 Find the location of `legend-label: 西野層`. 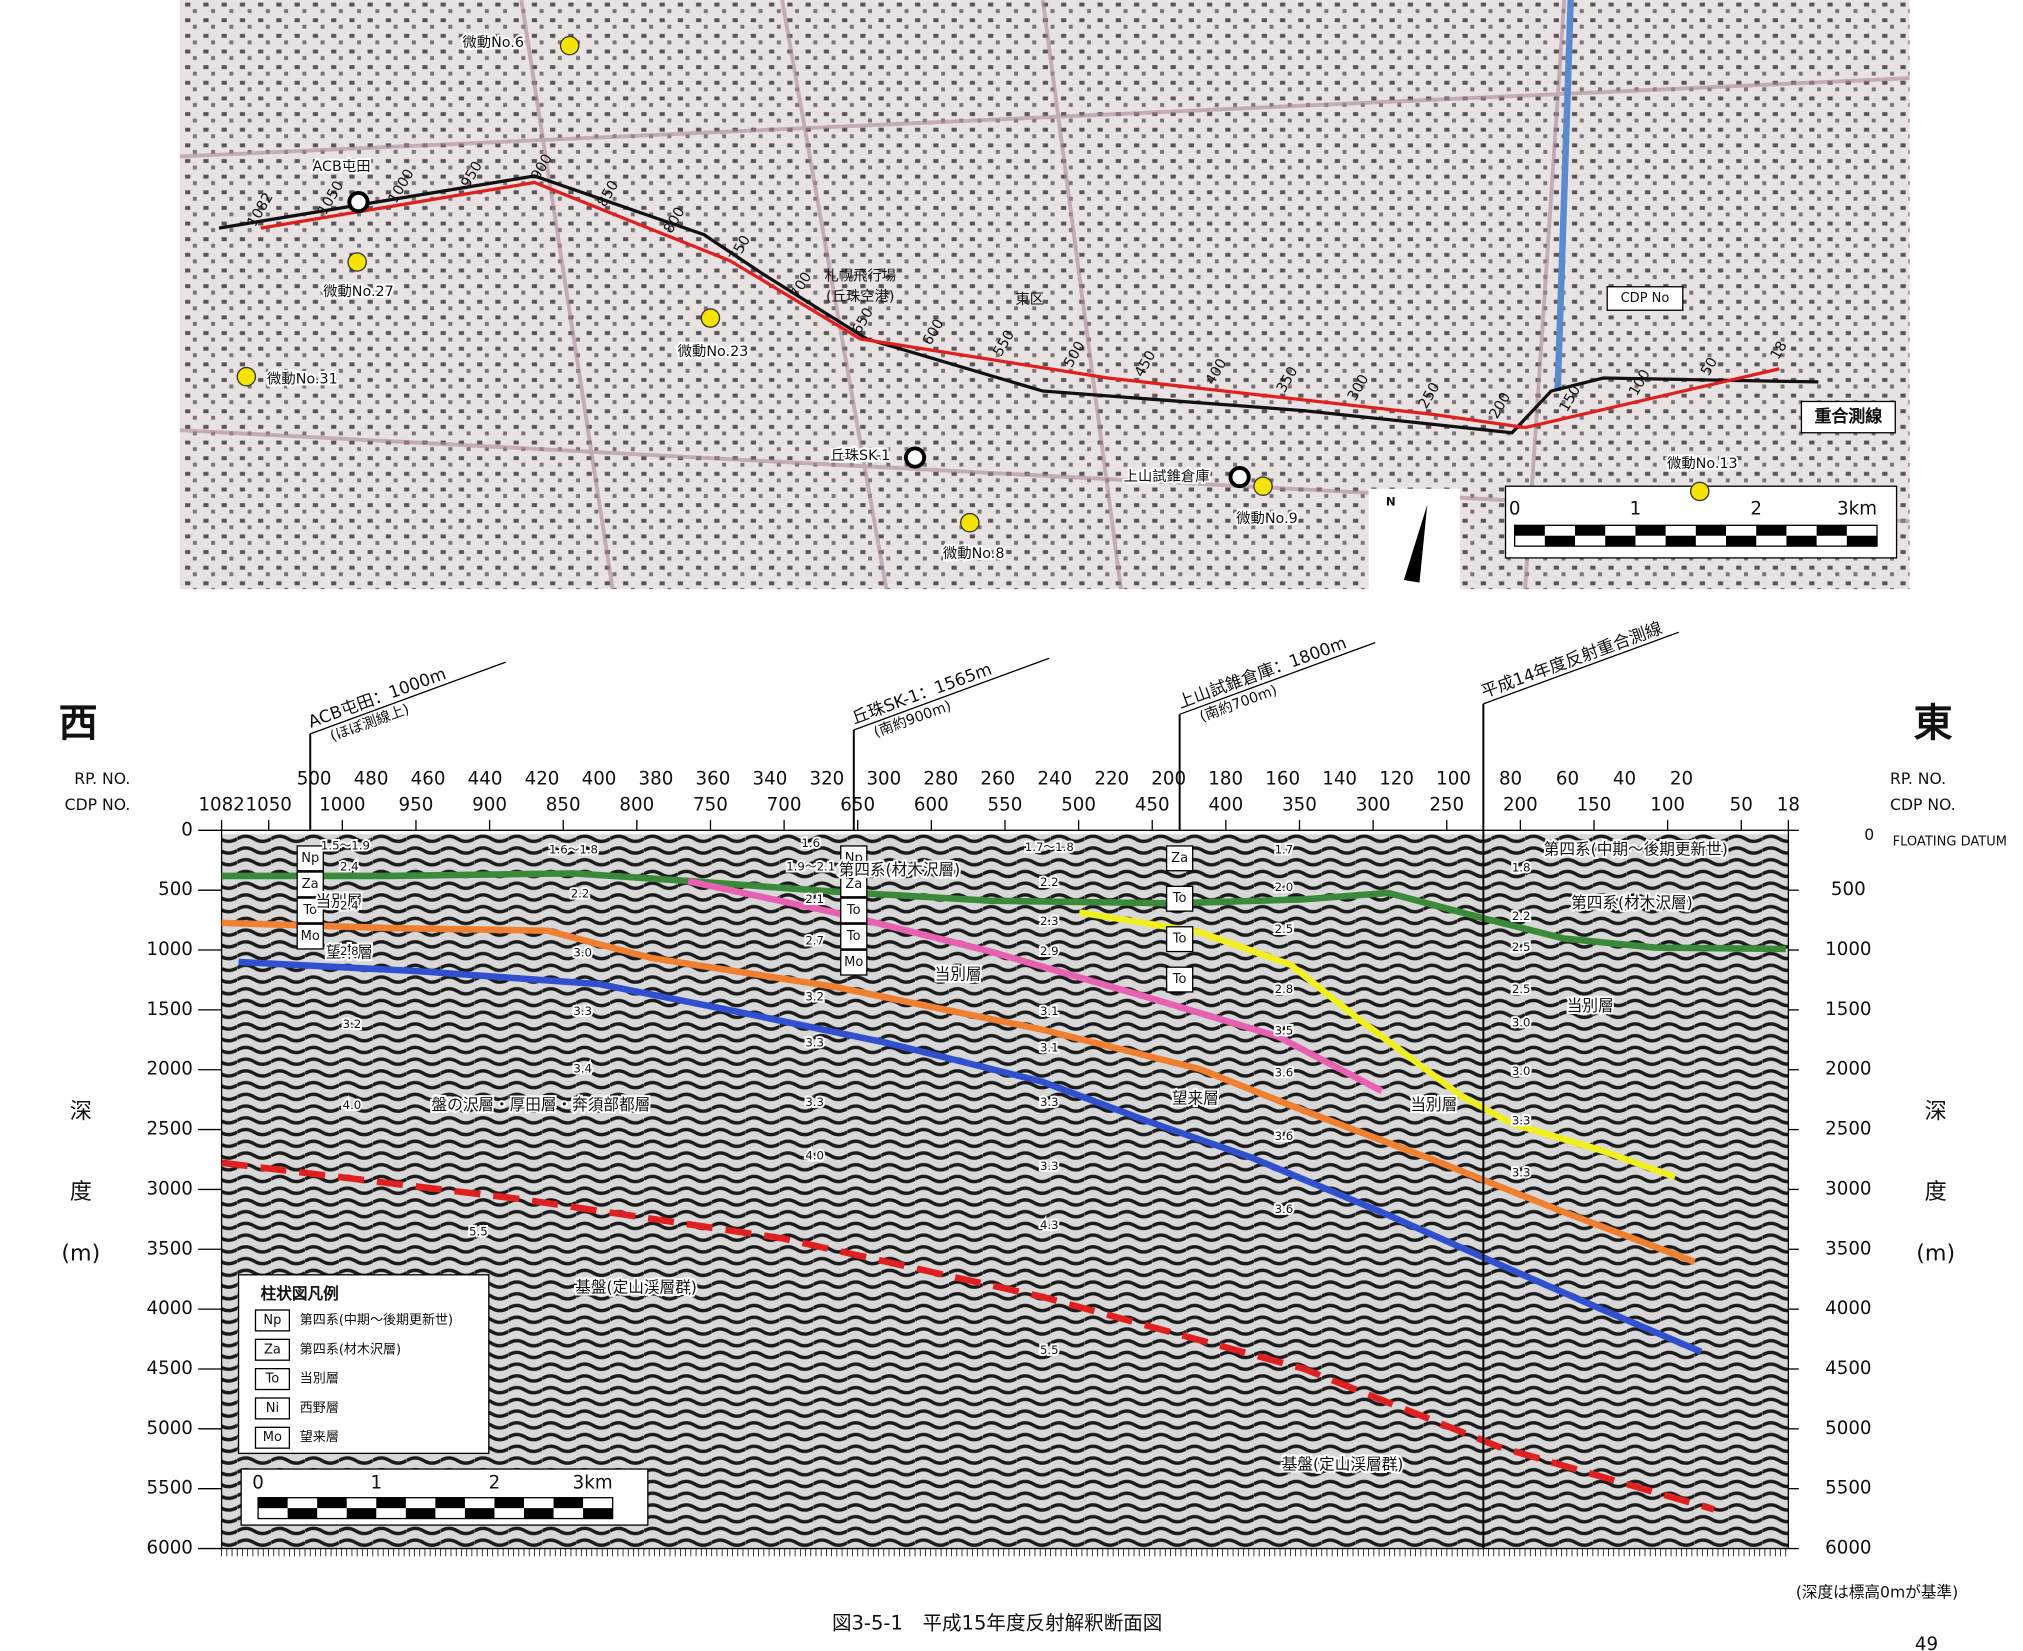

legend-label: 西野層 is located at coordinates (319, 1408).